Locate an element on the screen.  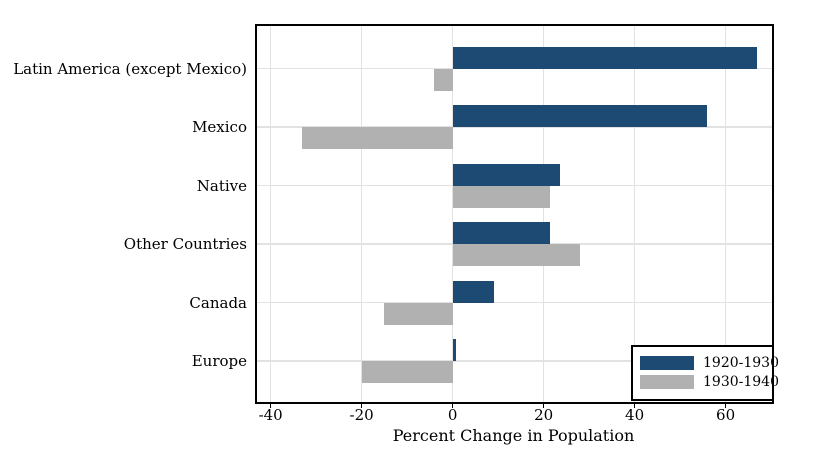
x-tick-mark--40 is located at coordinates (270, 405).